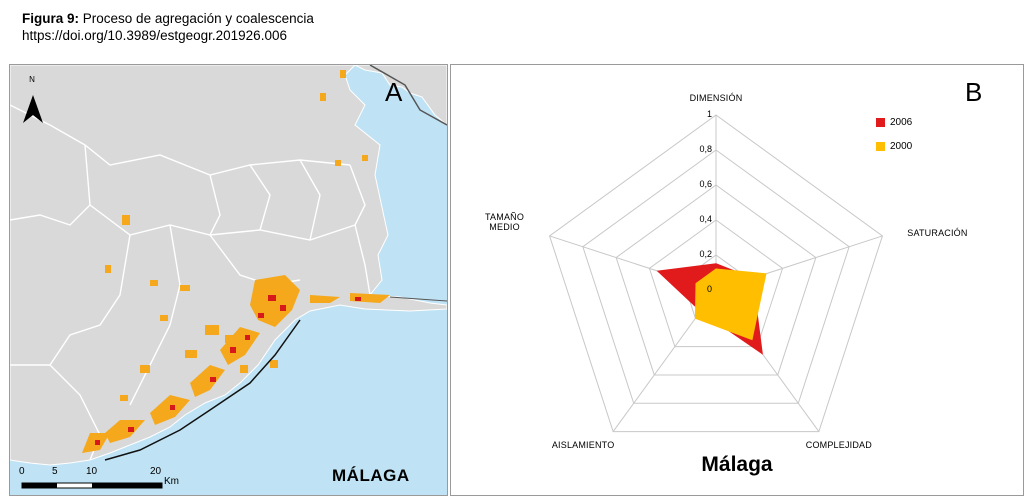 The width and height of the screenshot is (1034, 498). I want to click on radar-axis-label: DIMENSIÓN, so click(716, 98).